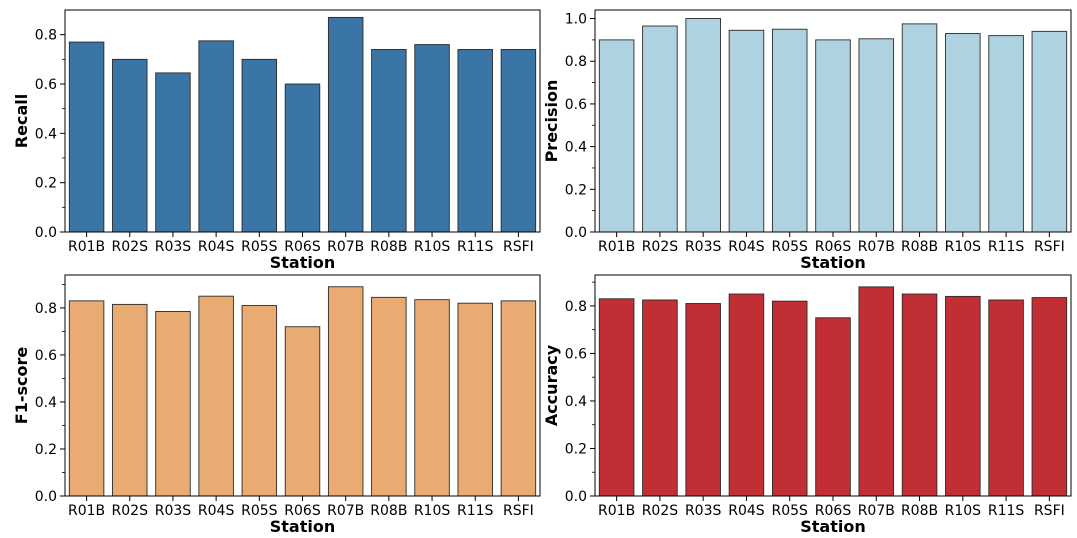  What do you see at coordinates (551, 385) in the screenshot?
I see `y-axis-title: Accuracy` at bounding box center [551, 385].